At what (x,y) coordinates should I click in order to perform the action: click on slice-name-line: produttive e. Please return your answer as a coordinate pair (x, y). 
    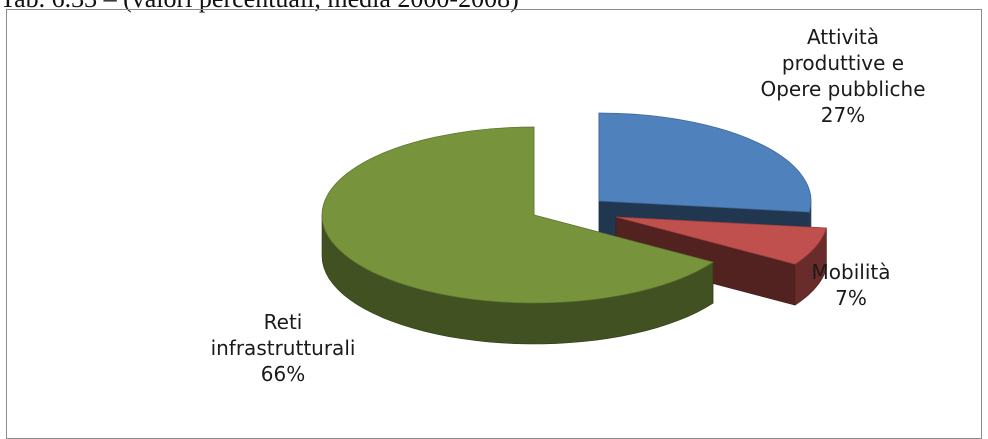
    Looking at the image, I should click on (843, 63).